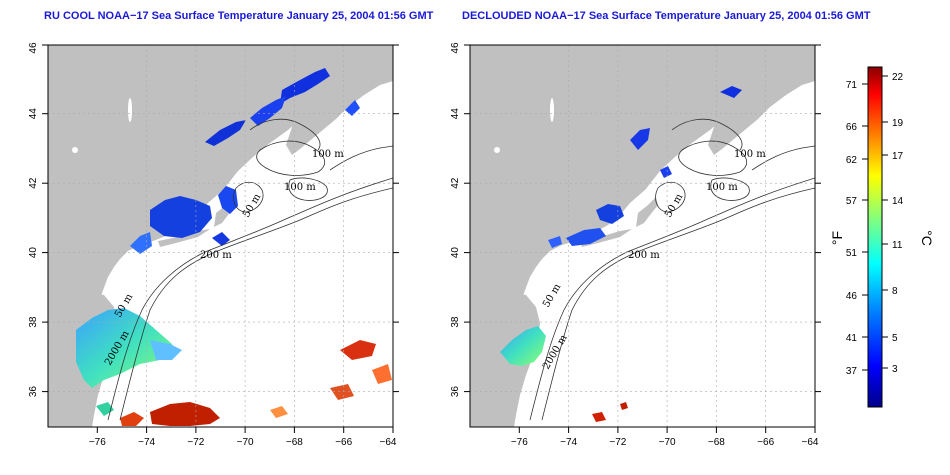 The image size is (950, 475). Describe the element at coordinates (852, 371) in the screenshot. I see `colorbar-f-tick: 37` at that location.